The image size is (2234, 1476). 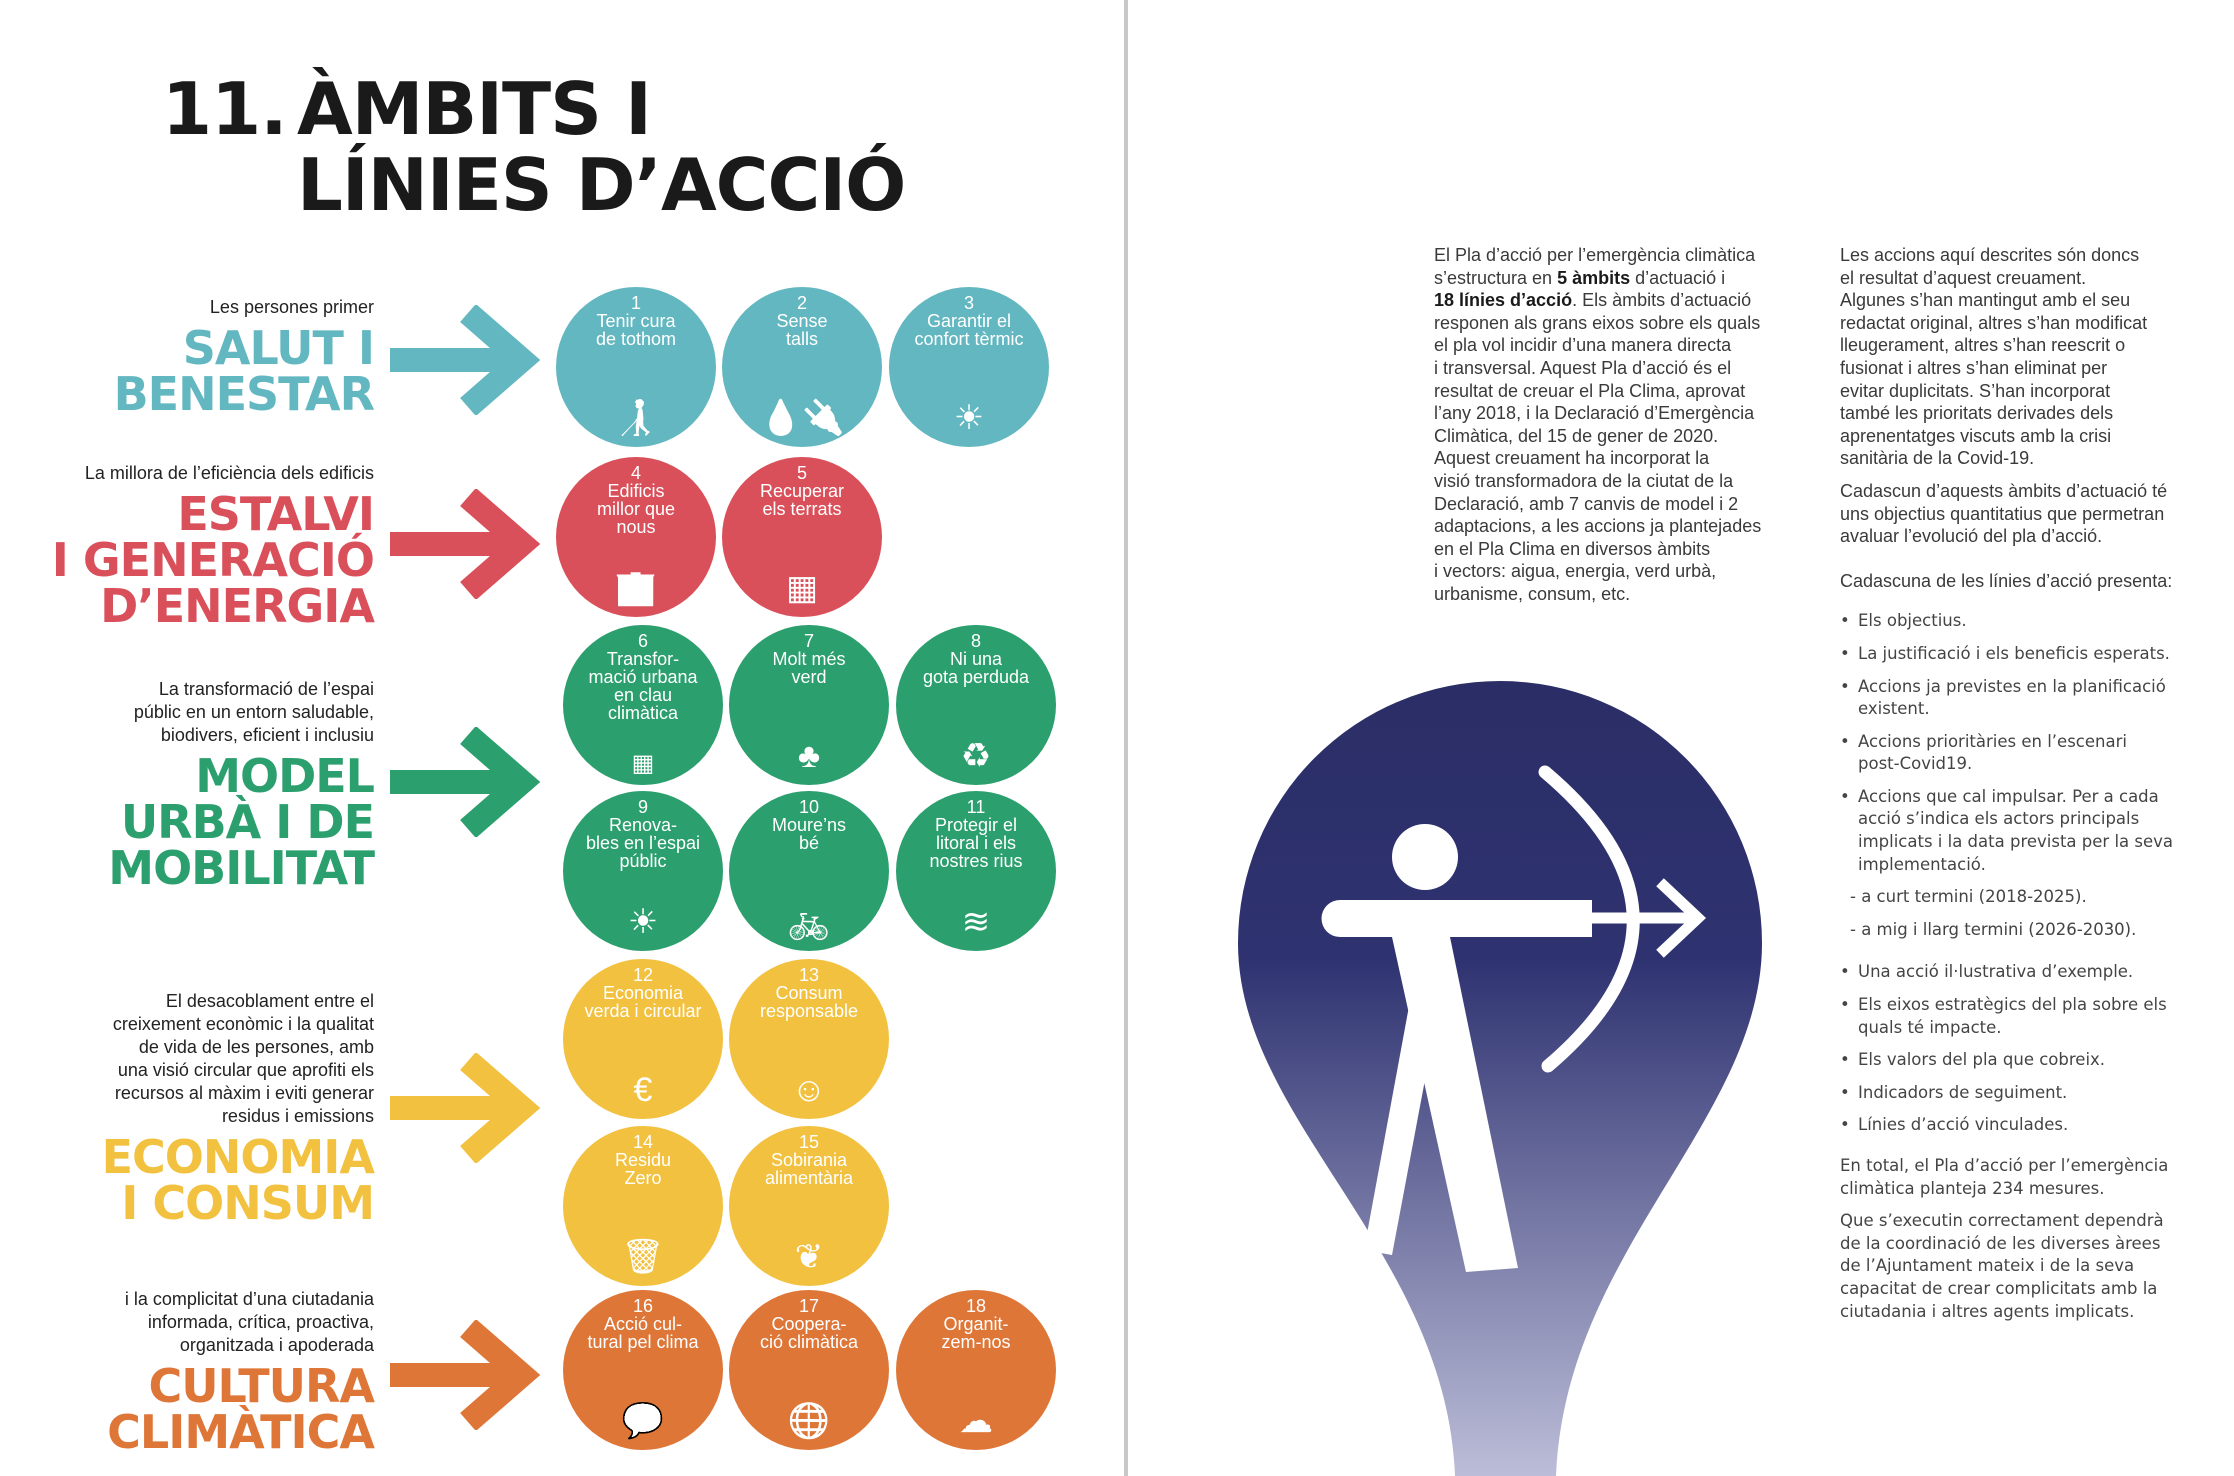 What do you see at coordinates (1597, 368) in the screenshot?
I see `intro-line: i transversal. Aquest Pla d’acció és el` at bounding box center [1597, 368].